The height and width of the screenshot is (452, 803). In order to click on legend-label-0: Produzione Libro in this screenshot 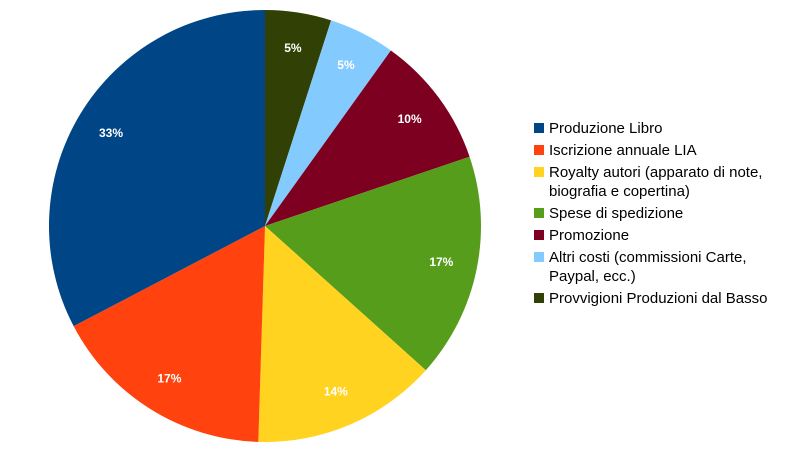, I will do `click(606, 128)`.